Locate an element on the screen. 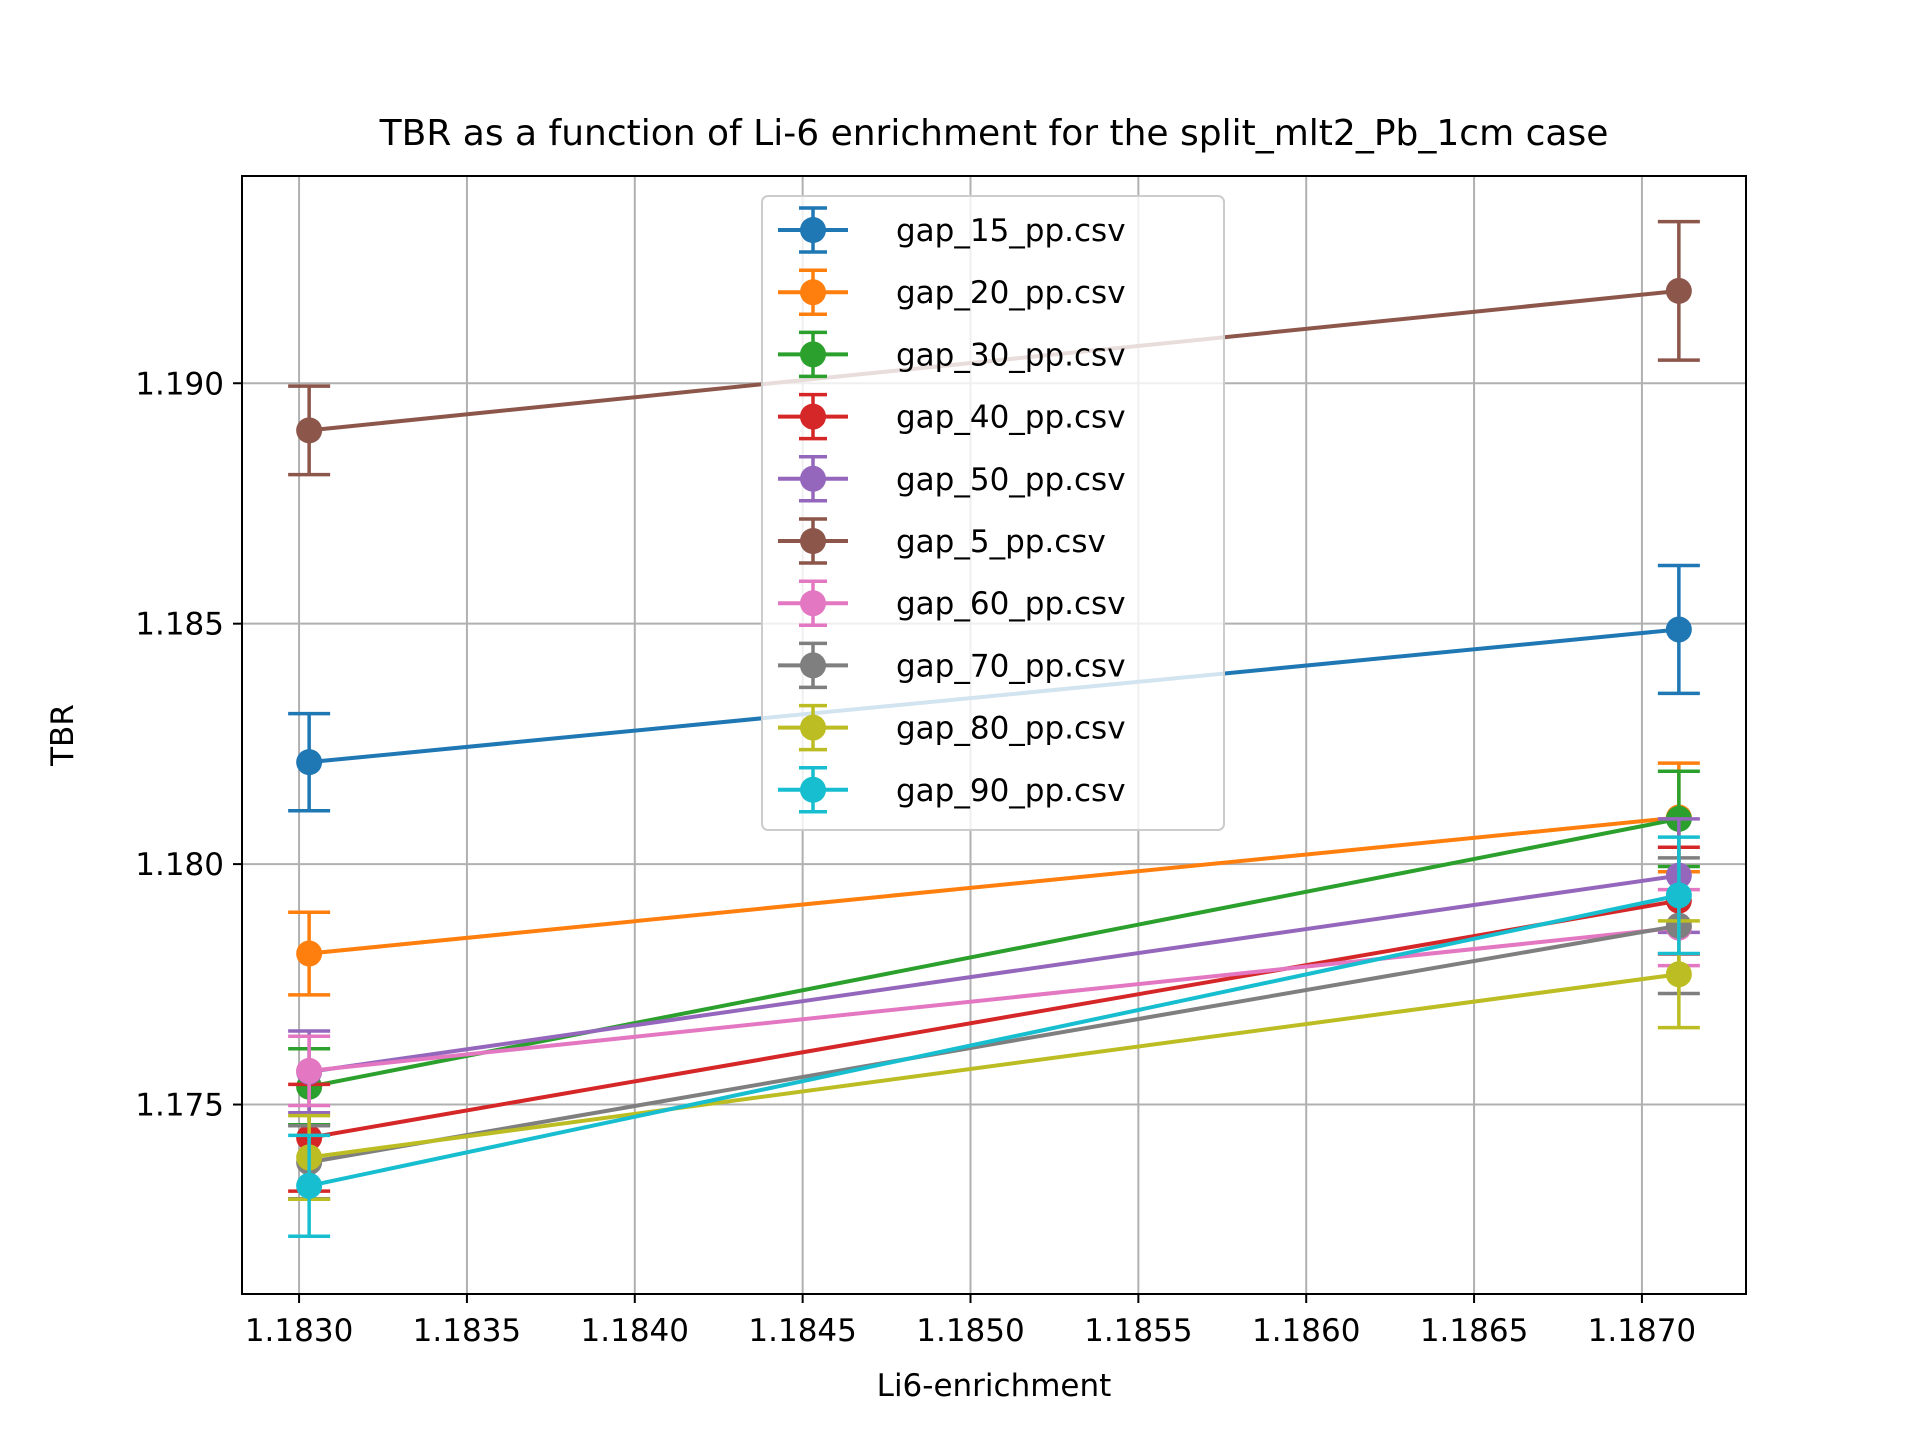 Image resolution: width=1920 pixels, height=1445 pixels. legend-entry: gap_30_pp.csv is located at coordinates (952, 354).